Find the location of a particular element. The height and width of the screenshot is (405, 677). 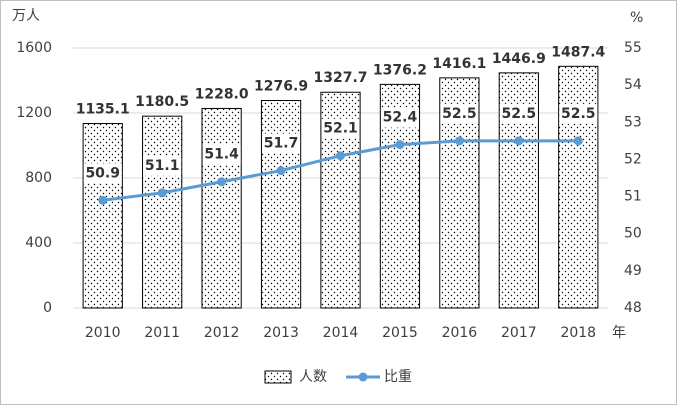

y2-tick-label: 50 is located at coordinates (633, 234).